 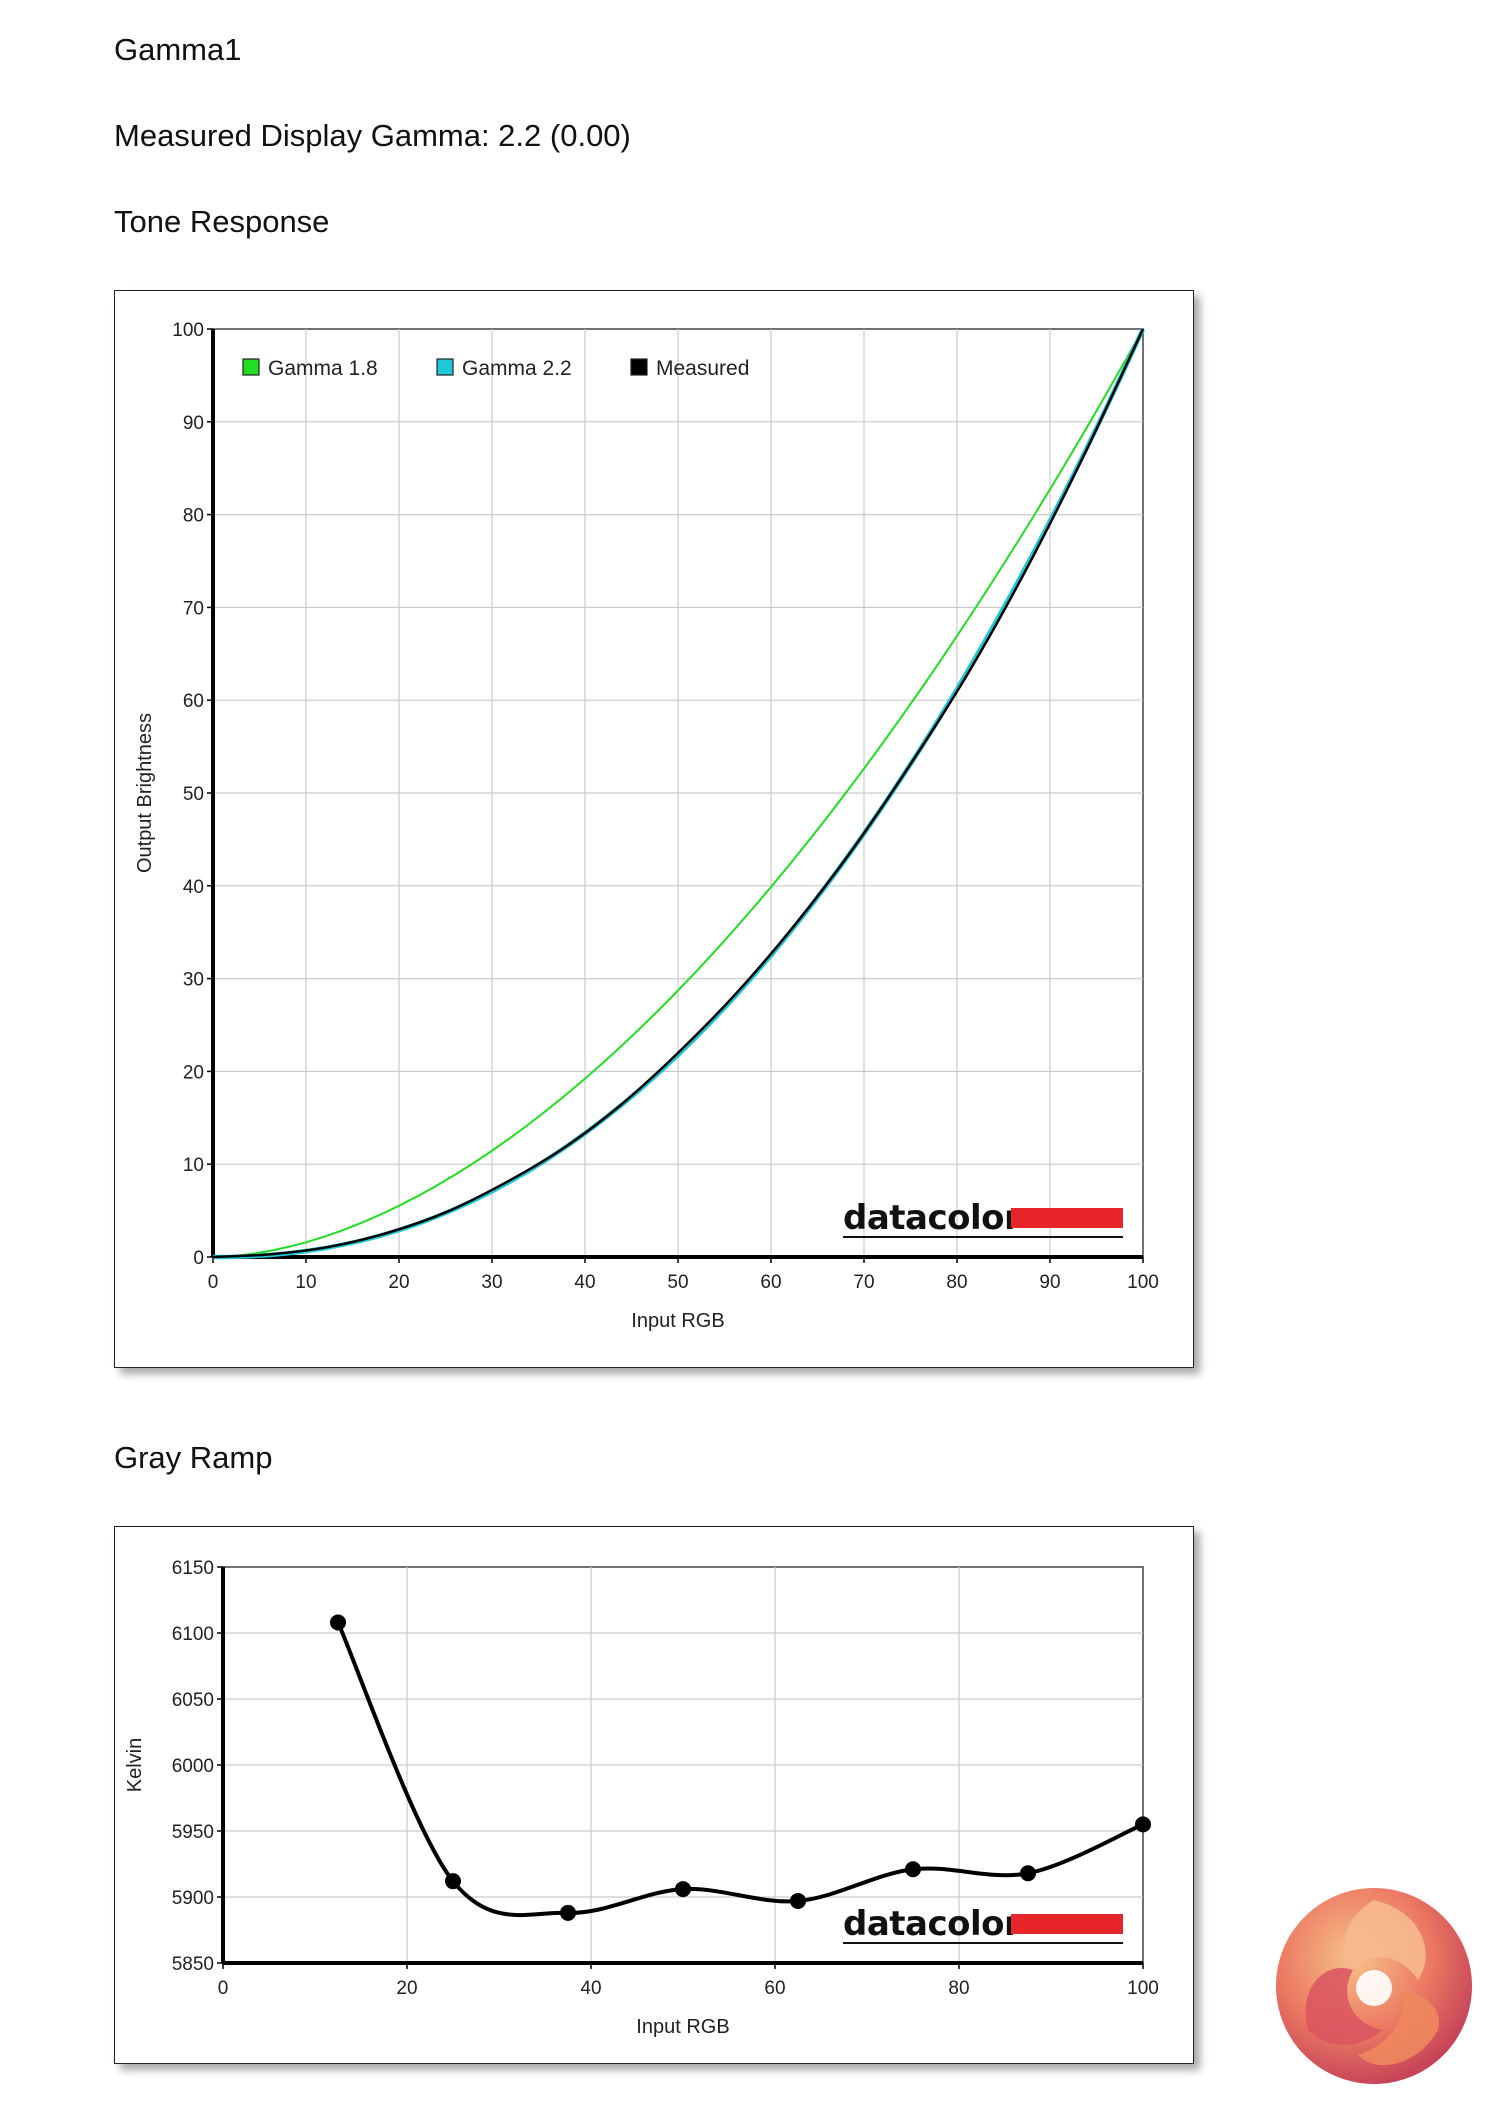 What do you see at coordinates (193, 1700) in the screenshot?
I see `y-tick-label: 6050` at bounding box center [193, 1700].